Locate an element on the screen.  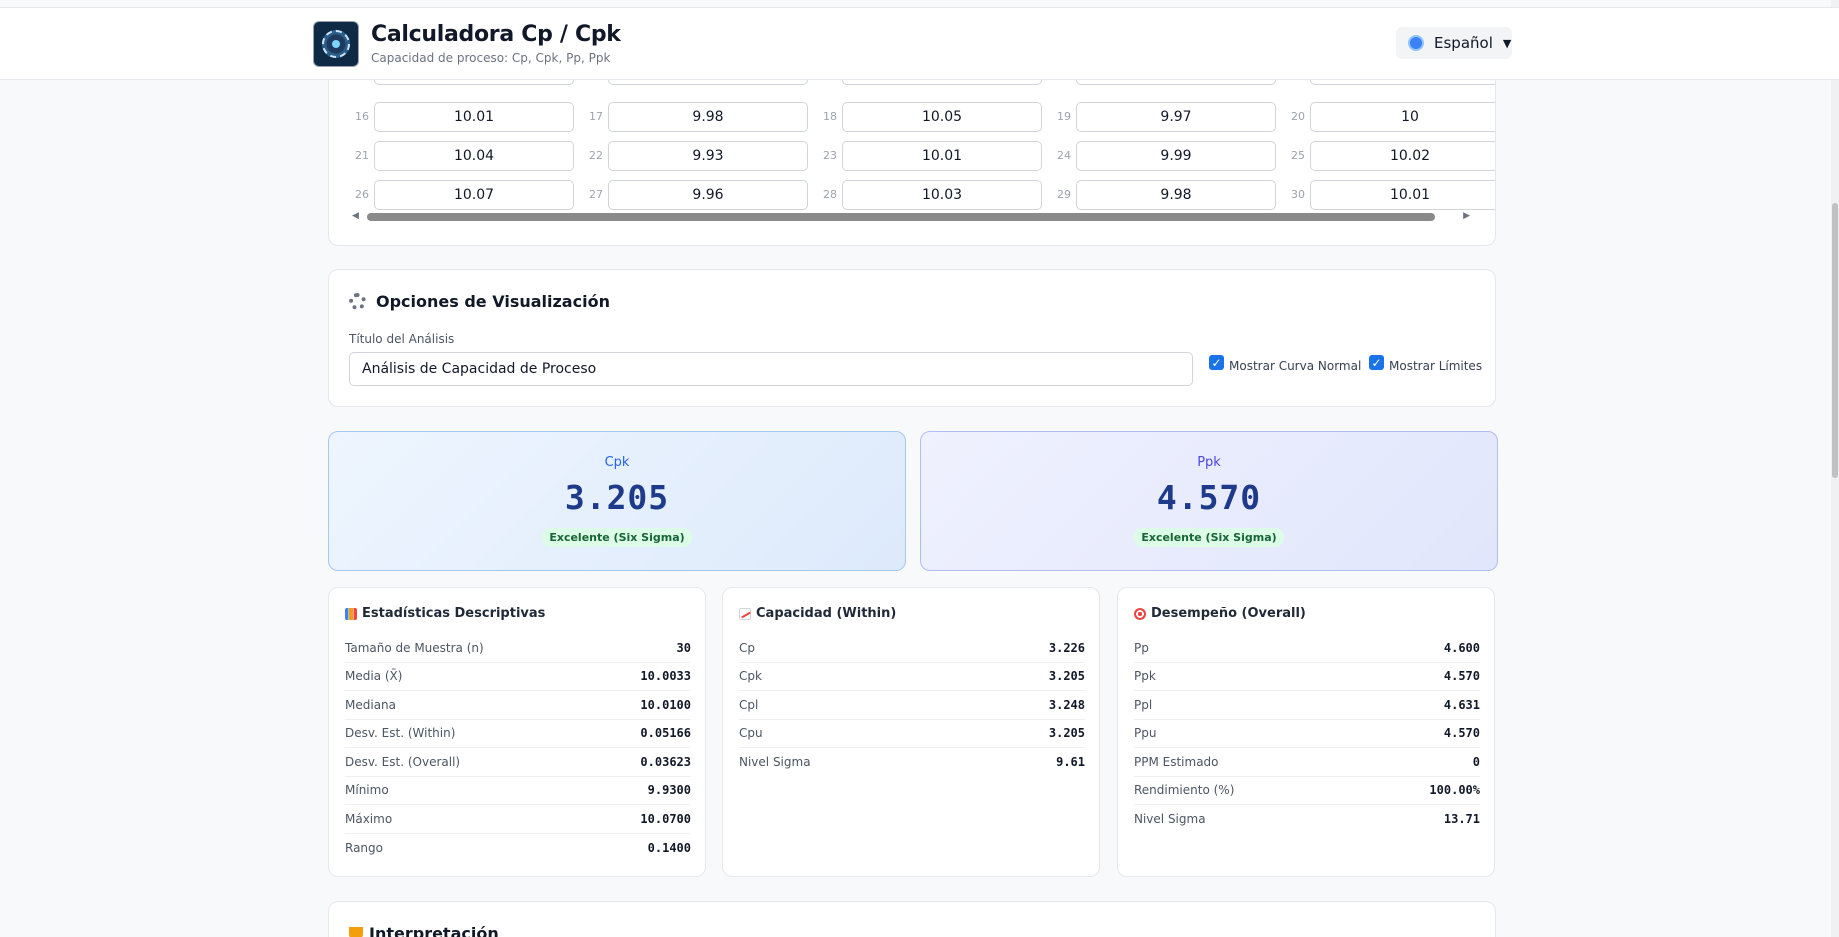
stat-label: Rendimiento (%) is located at coordinates (1184, 790).